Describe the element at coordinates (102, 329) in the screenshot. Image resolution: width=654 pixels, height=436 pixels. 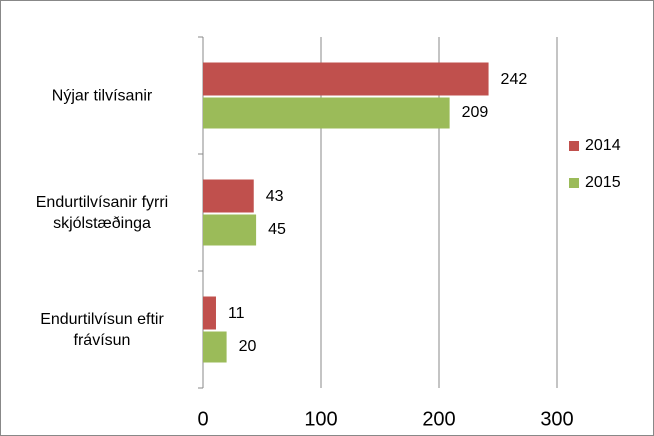
I see `category-label: Endurtilvísun eftir frávísun` at that location.